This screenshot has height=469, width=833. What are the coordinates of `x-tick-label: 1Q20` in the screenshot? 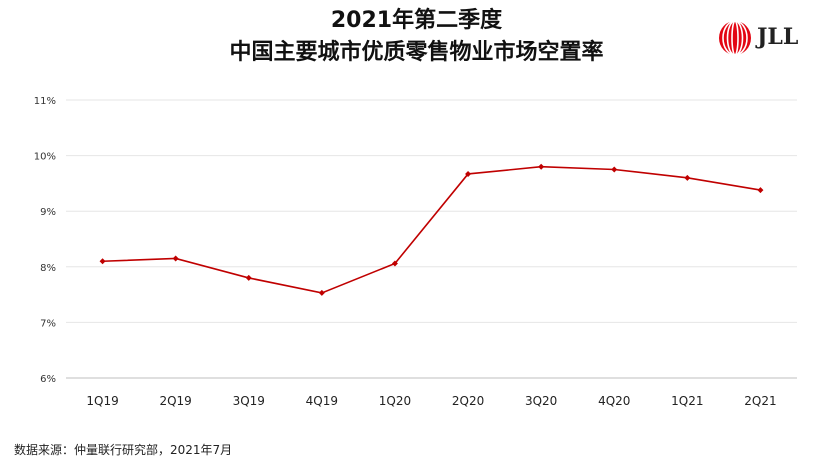 It's located at (395, 401).